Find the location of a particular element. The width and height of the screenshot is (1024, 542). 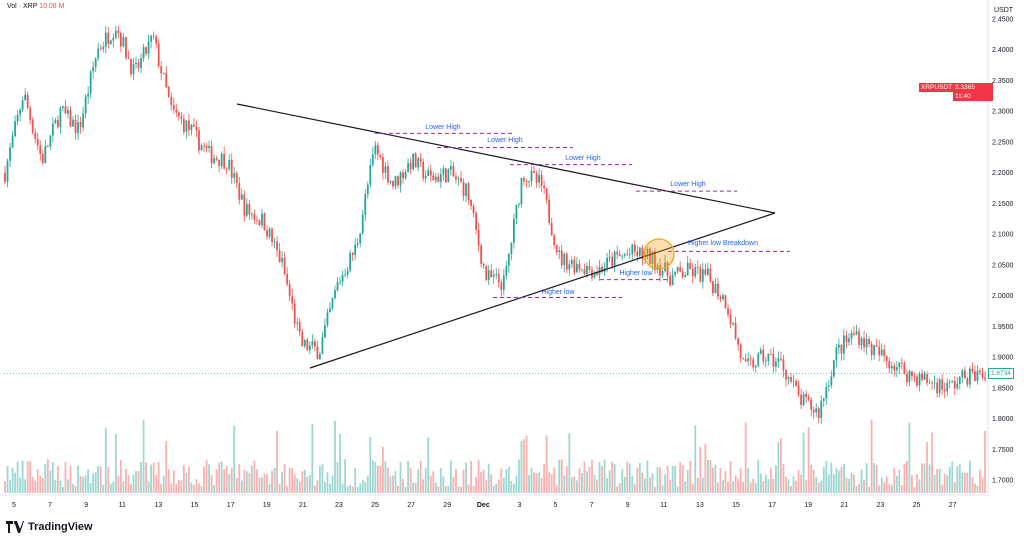

tradingview-brand: TradingView is located at coordinates (49, 527).